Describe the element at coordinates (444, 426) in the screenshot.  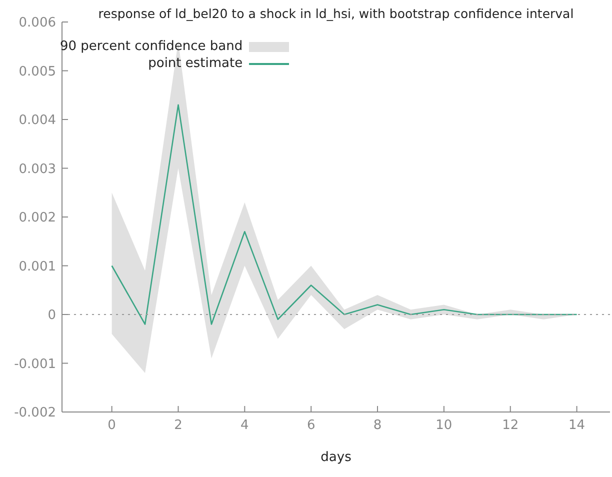
I see `x-tick-label: 10` at that location.